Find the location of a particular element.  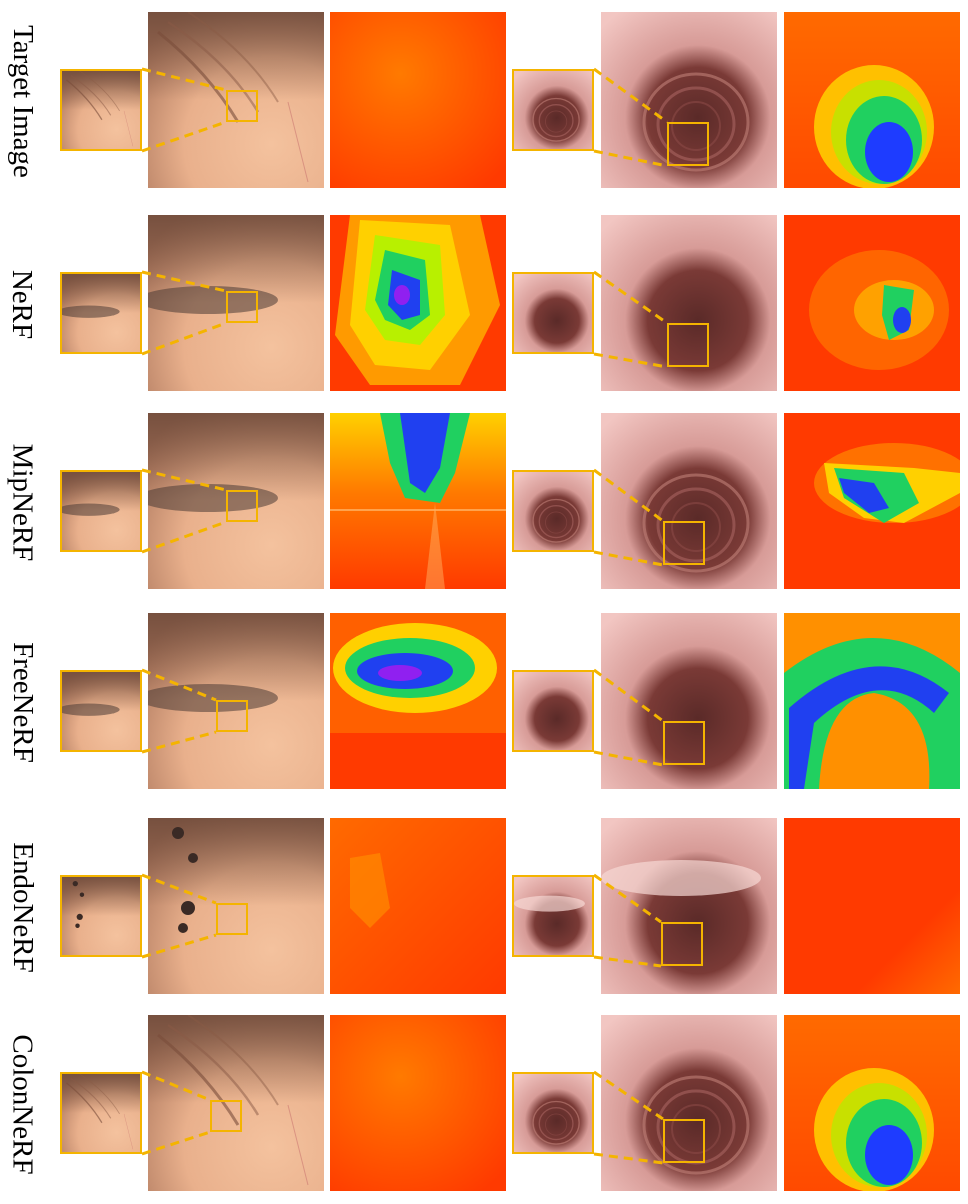

figure-row: ColonNeRF is located at coordinates (484, 1104).